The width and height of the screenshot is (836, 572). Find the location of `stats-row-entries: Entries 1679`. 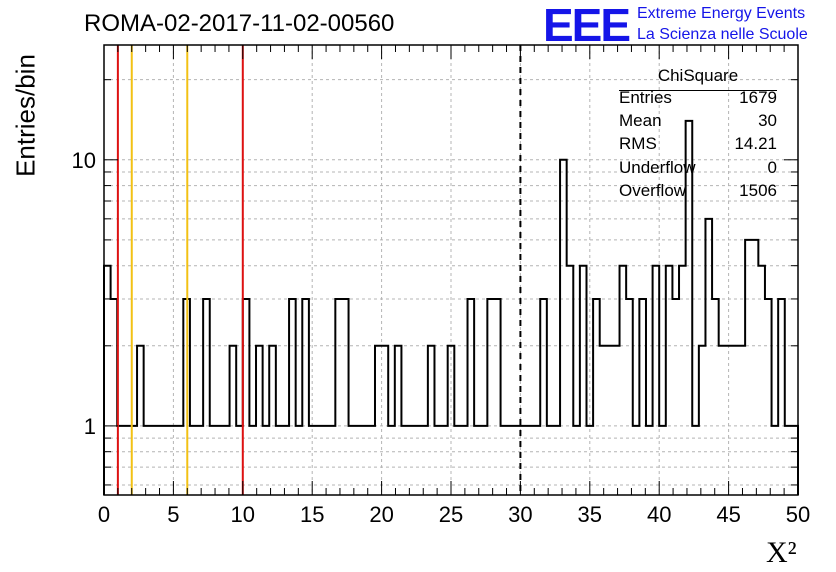

stats-row-entries: Entries 1679 is located at coordinates (693, 99).